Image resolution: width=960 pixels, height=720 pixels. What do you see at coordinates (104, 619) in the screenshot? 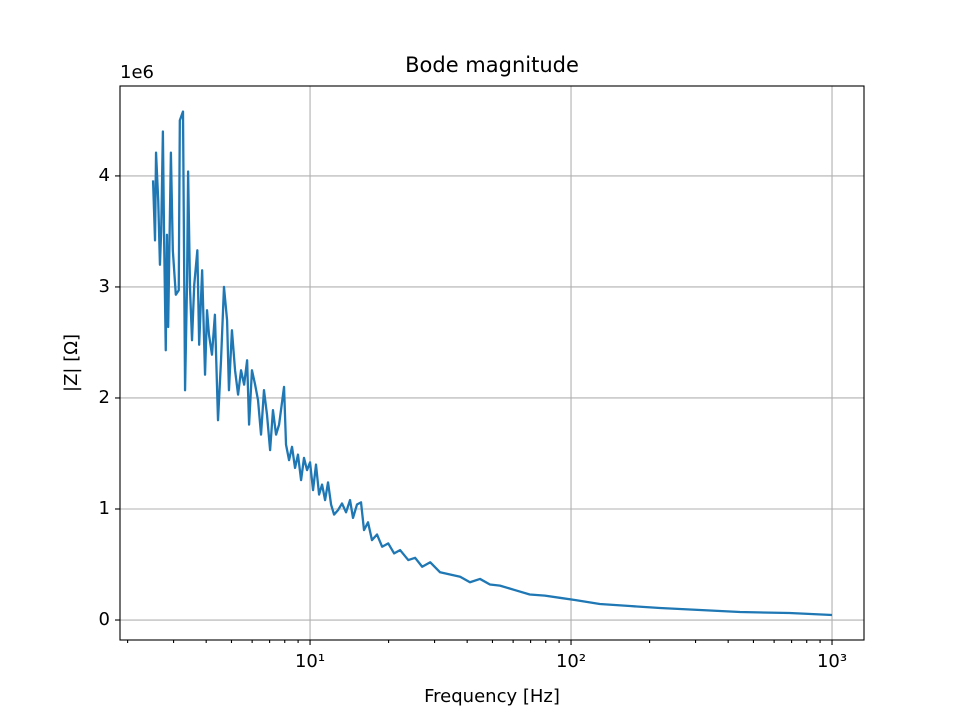
I see `y-tick-label: 0` at bounding box center [104, 619].